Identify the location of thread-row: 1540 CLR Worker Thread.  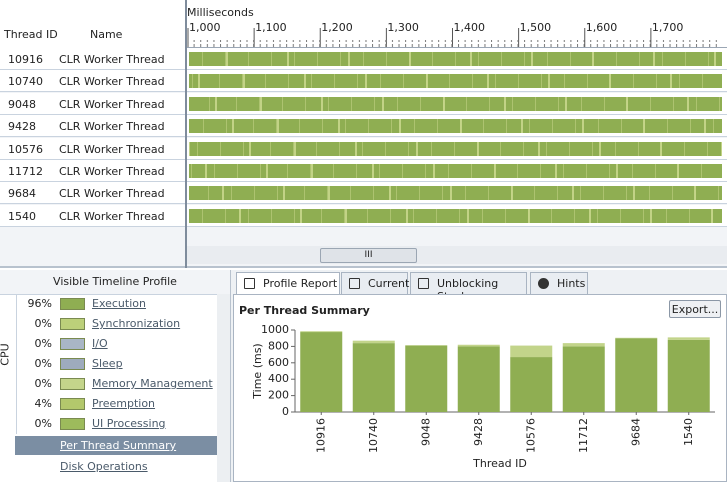
(92, 215).